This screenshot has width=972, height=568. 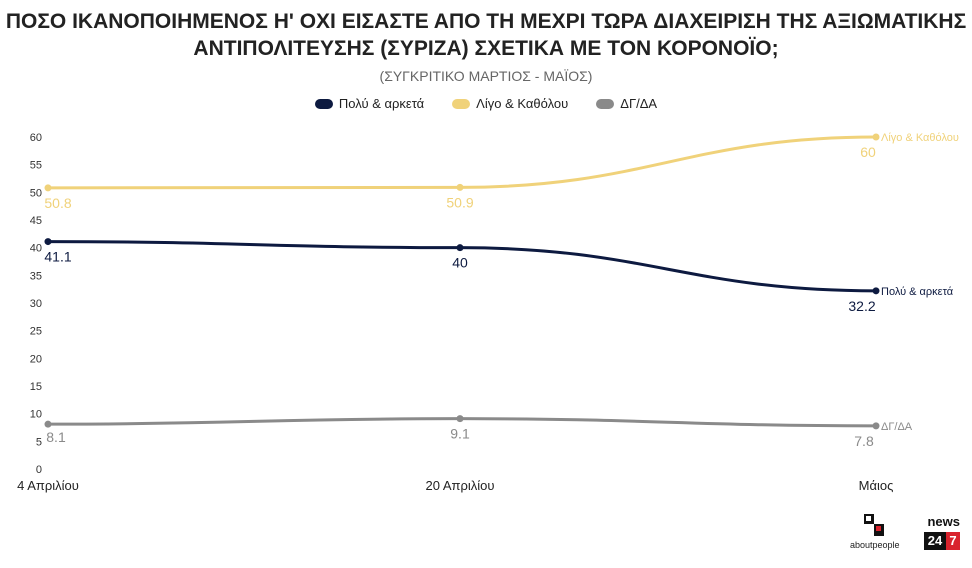 I want to click on series-end-label-3: ΔΓ/ΔΑ, so click(x=897, y=427).